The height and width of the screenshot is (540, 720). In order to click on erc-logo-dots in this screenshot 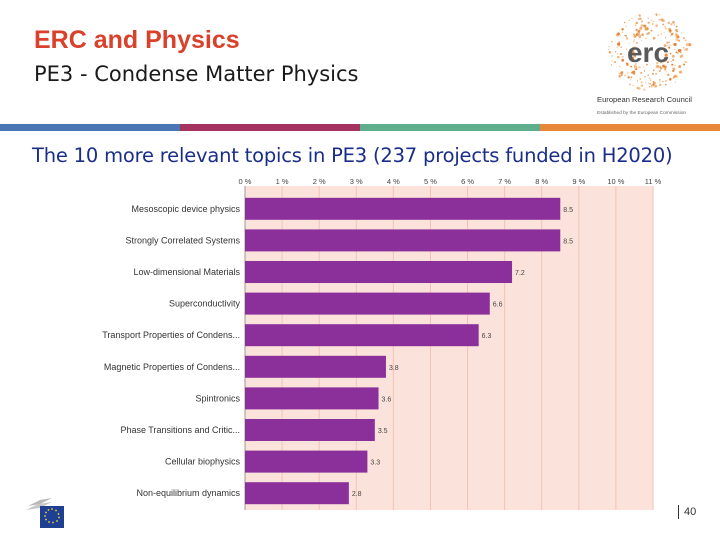, I will do `click(649, 52)`.